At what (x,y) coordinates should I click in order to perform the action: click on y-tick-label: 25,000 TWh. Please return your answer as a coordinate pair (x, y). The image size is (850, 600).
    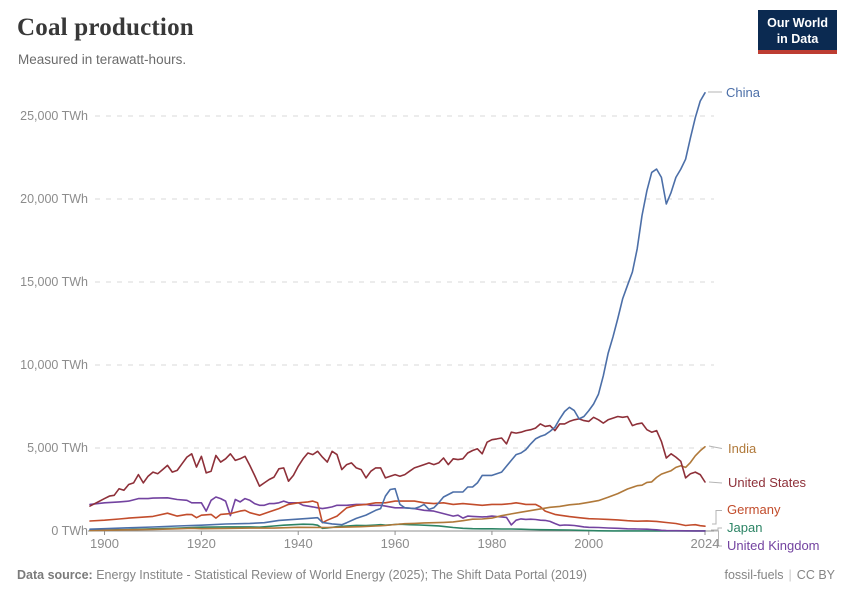
    Looking at the image, I should click on (54, 116).